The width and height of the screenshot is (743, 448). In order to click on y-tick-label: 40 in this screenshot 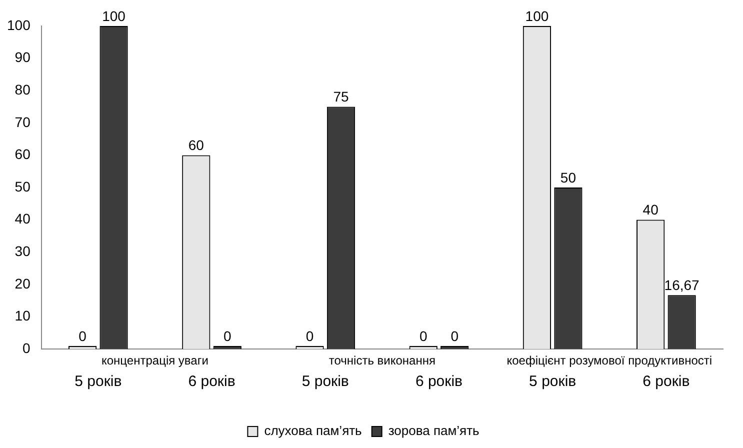, I will do `click(22, 218)`.